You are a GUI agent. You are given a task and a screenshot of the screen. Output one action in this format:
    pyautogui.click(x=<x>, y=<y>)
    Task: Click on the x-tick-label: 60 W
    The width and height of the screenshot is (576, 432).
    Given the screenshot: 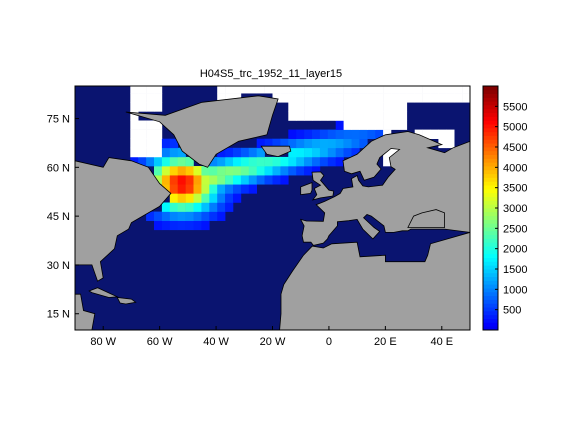 What is the action you would take?
    pyautogui.click(x=160, y=342)
    